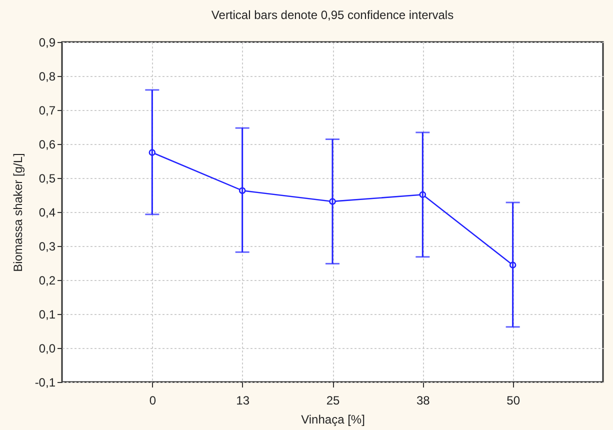 The height and width of the screenshot is (430, 613). Describe the element at coordinates (333, 401) in the screenshot. I see `x-tick-label: 25` at that location.